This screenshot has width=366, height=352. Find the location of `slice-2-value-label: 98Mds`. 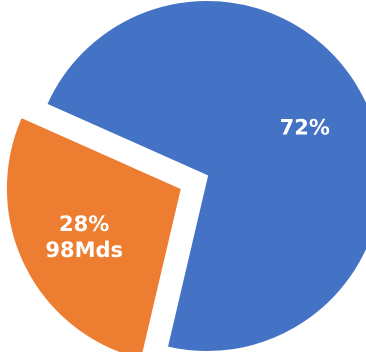

slice-2-value-label: 98Mds is located at coordinates (84, 250).